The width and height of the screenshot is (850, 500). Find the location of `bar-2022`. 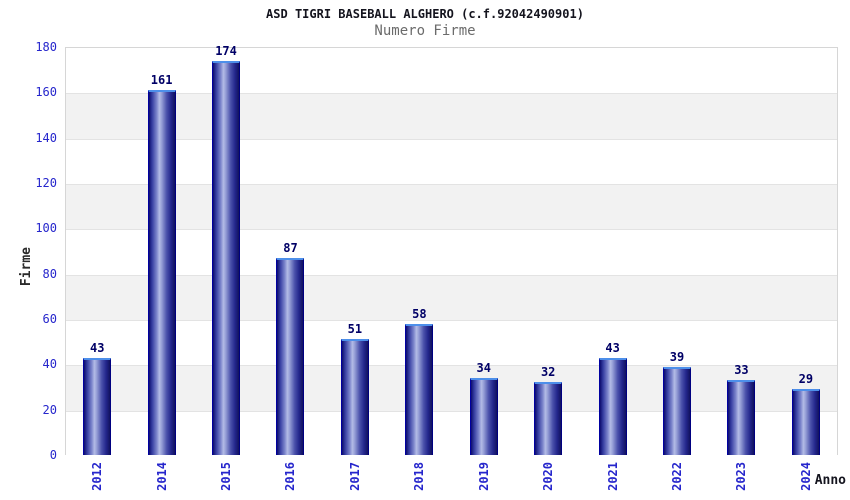

bar-2022 is located at coordinates (677, 410).